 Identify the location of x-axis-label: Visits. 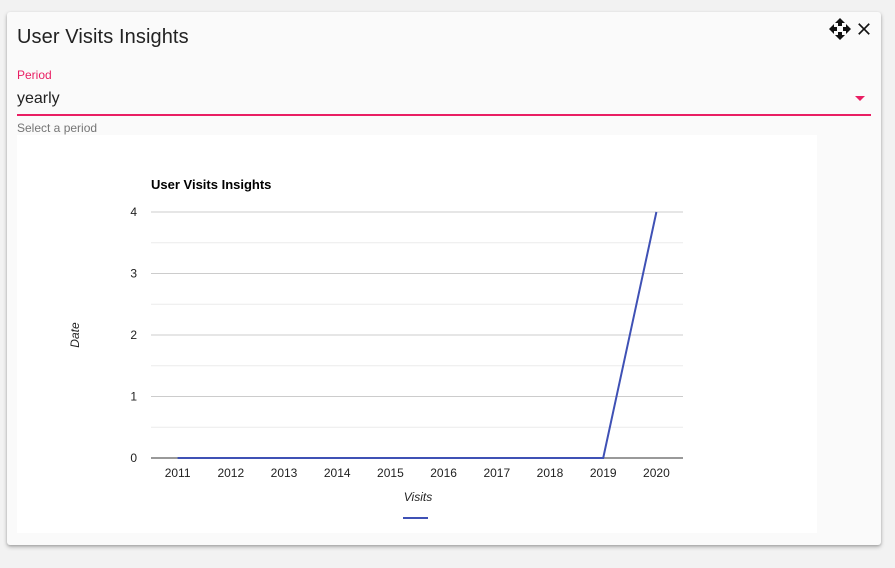
(418, 497).